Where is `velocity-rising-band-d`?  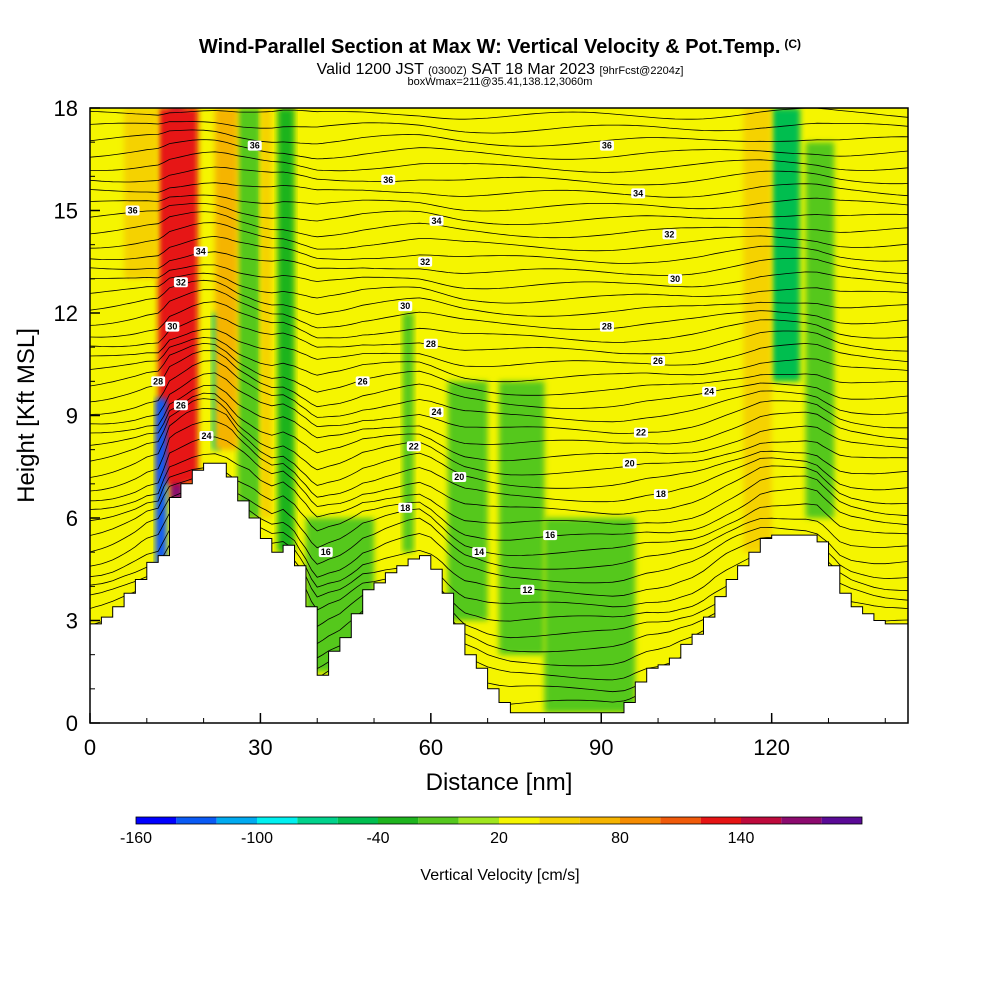 velocity-rising-band-d is located at coordinates (266, 313).